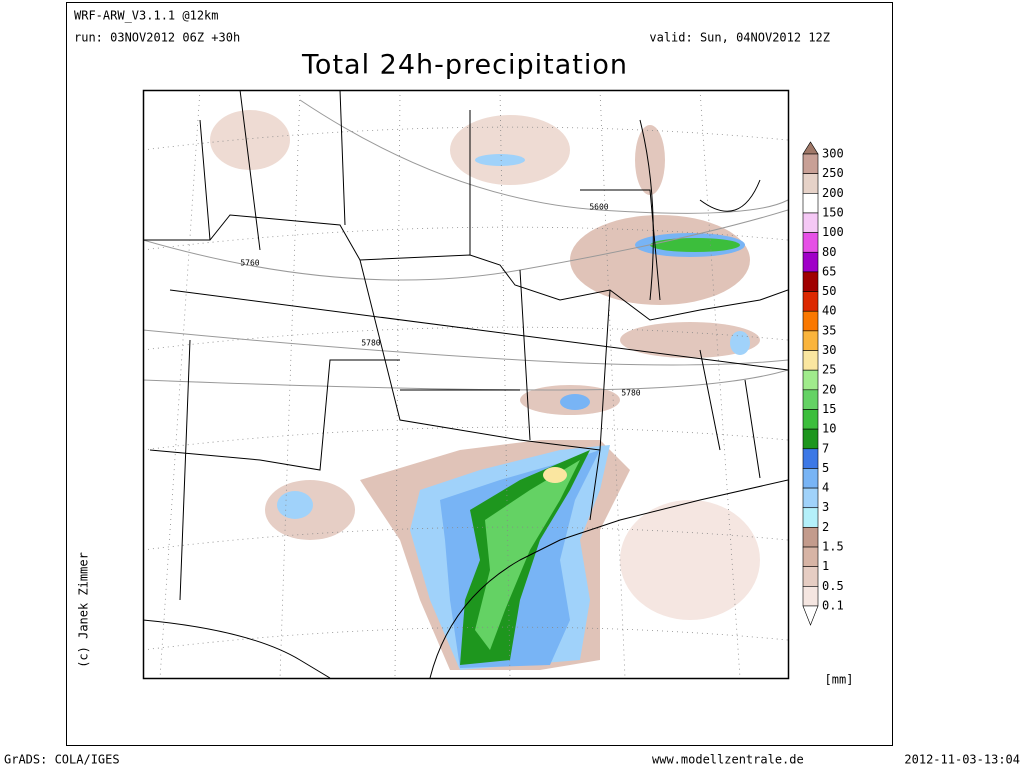  Describe the element at coordinates (833, 212) in the screenshot. I see `colorbar-label: 150` at that location.